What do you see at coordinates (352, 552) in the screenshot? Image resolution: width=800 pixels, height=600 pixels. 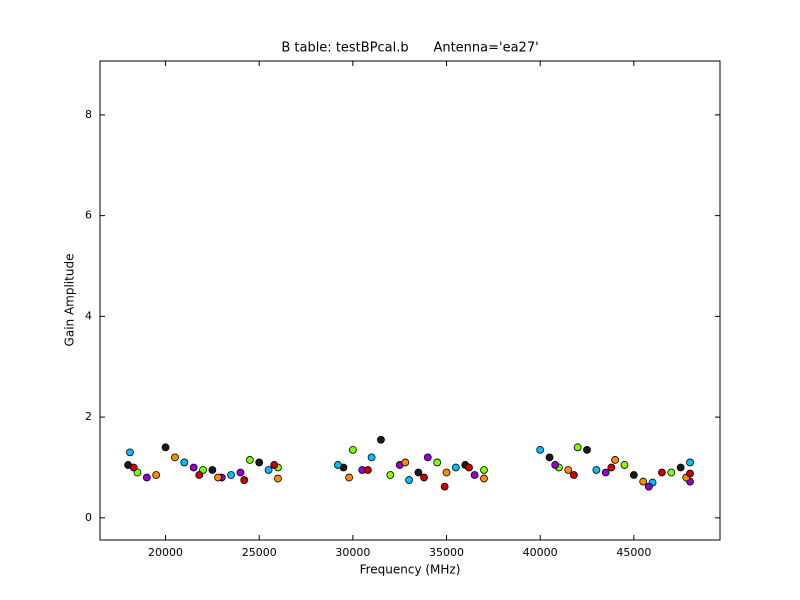 I see `x-tick-label: 30000` at bounding box center [352, 552].